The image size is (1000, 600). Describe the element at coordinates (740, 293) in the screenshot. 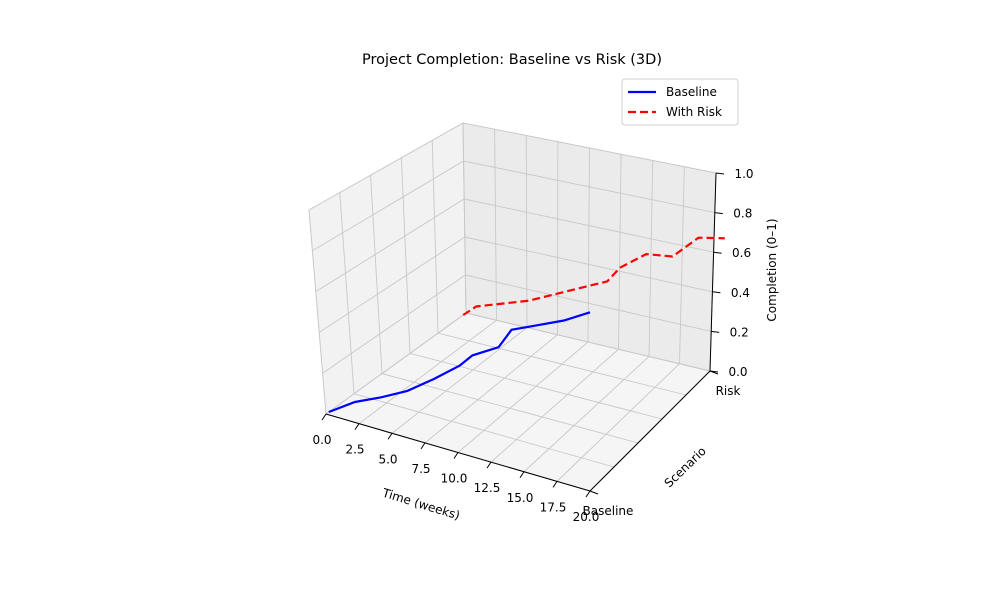

I see `z-tick-label: 0.4` at that location.